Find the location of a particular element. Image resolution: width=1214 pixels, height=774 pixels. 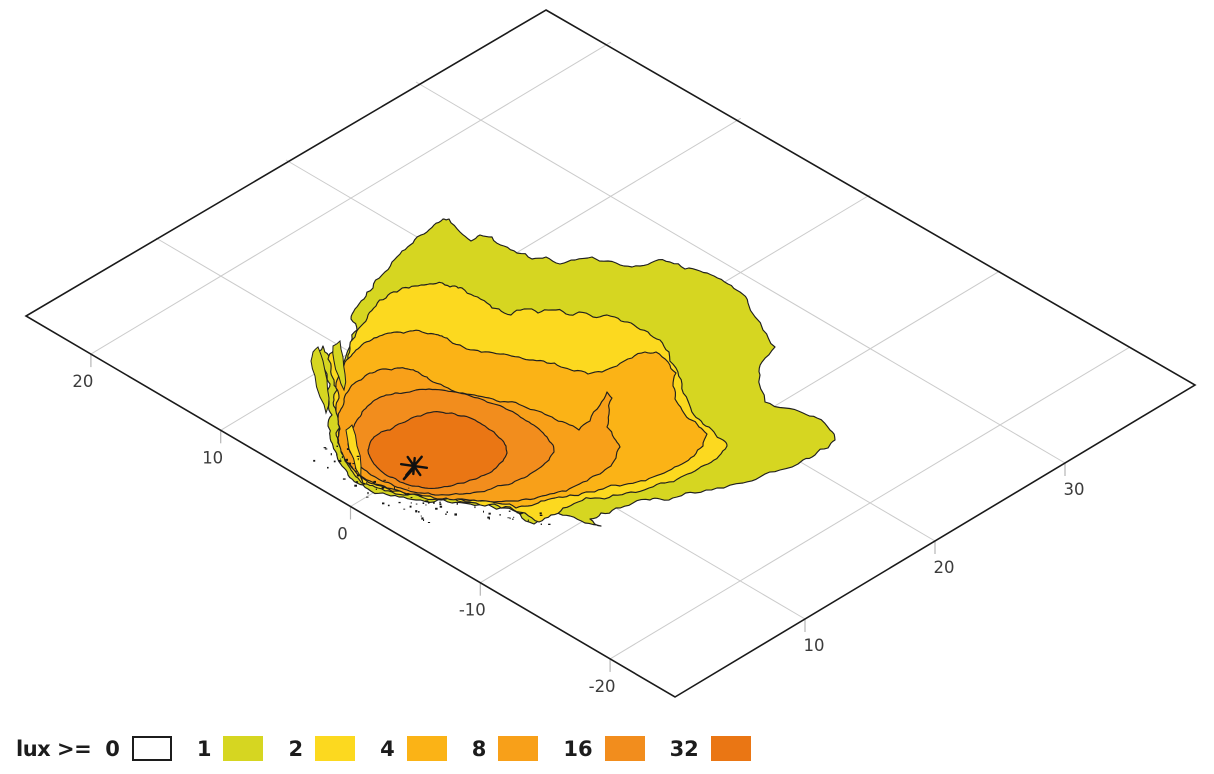

light-source-marker-tail is located at coordinates (408, 474).